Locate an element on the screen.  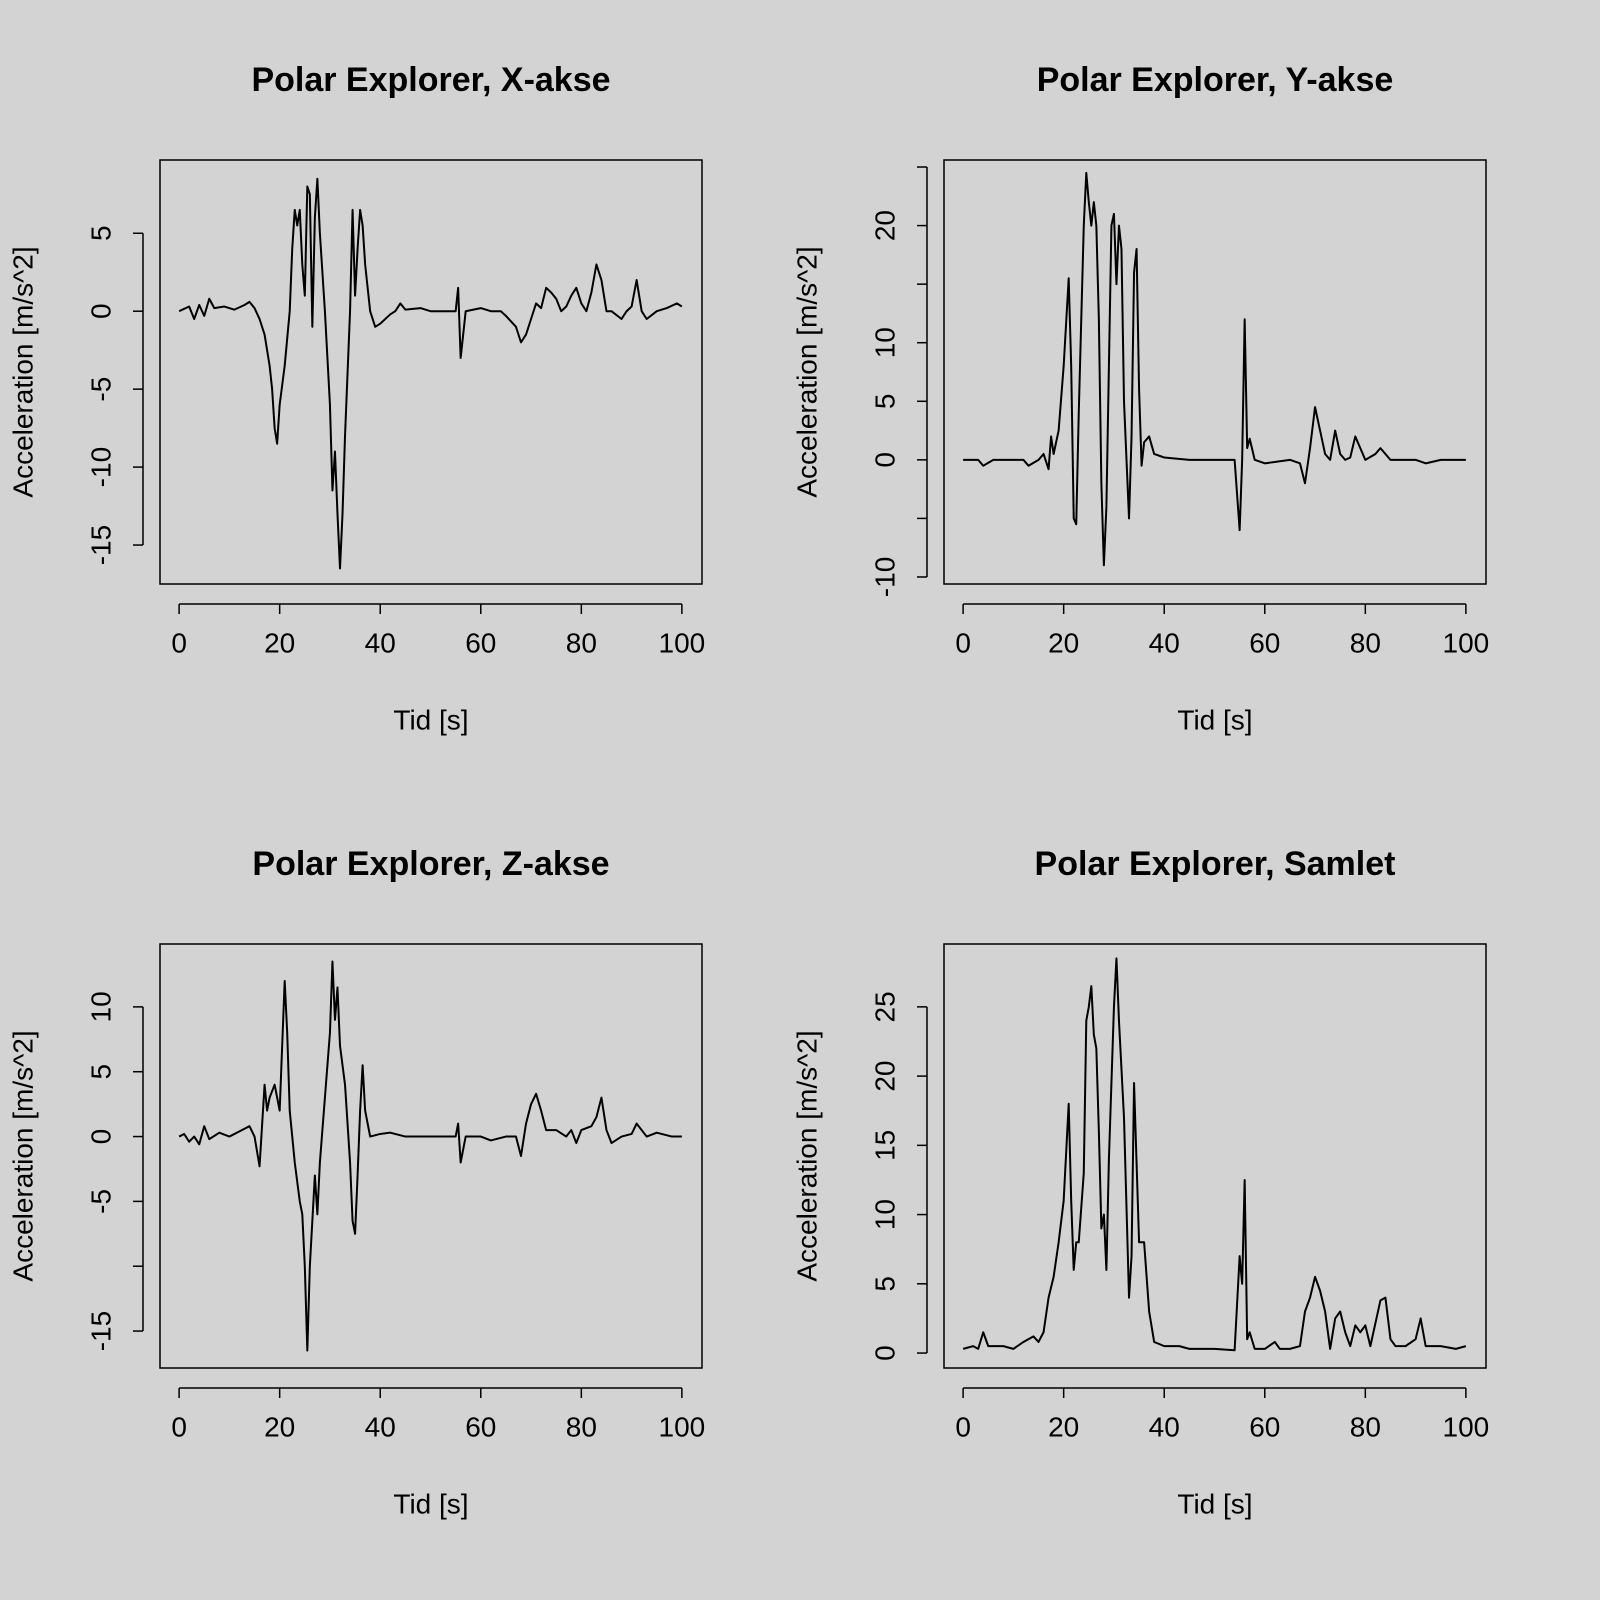
chart-title: Polar Explorer, Samlet is located at coordinates (1215, 864).